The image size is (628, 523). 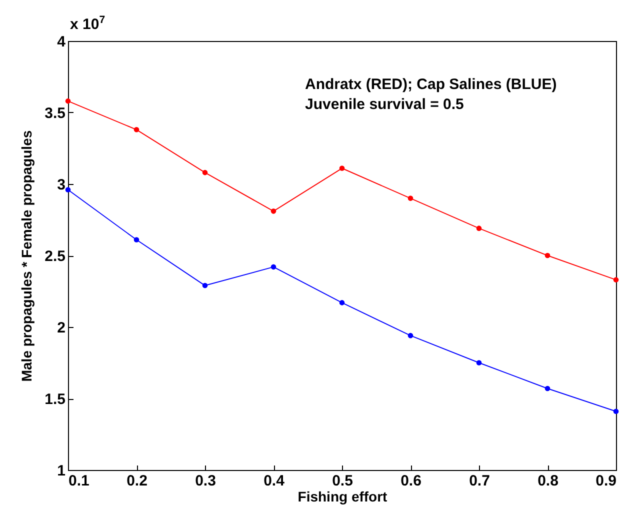 I want to click on x-tick-label: 0.4, so click(x=275, y=481).